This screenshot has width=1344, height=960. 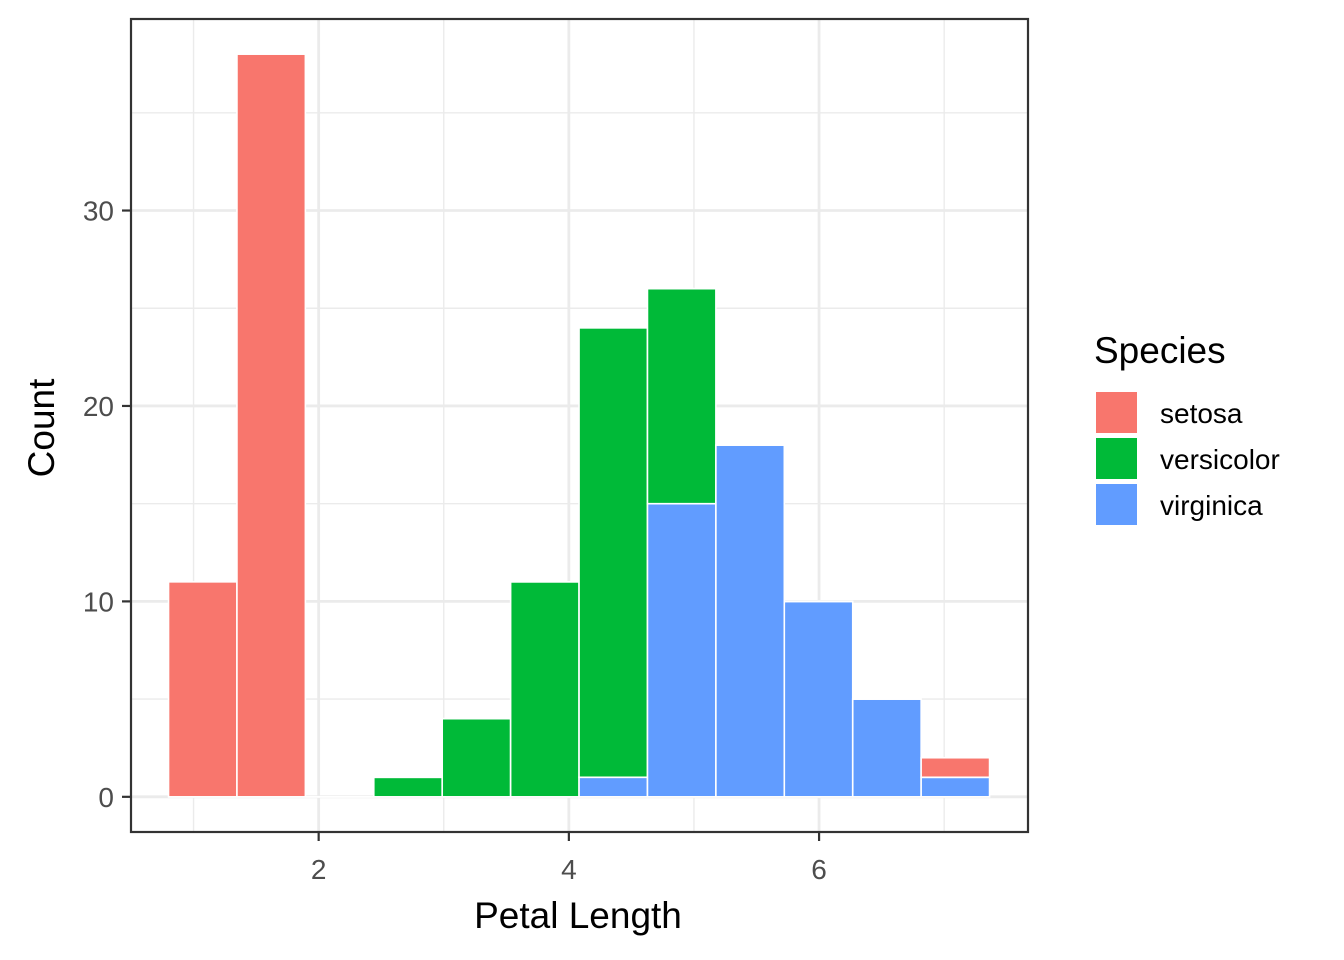 I want to click on x-tick-label: 6, so click(x=819, y=869).